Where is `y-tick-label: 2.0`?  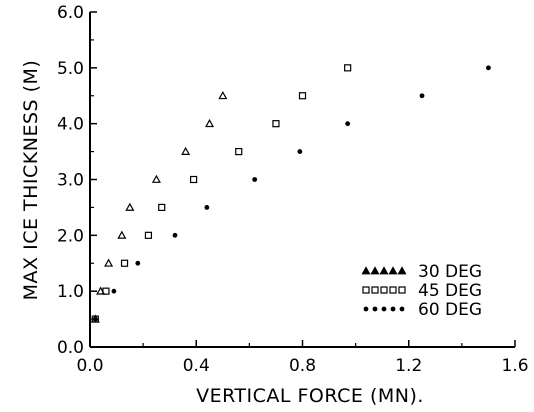
y-tick-label: 2.0 is located at coordinates (70, 236).